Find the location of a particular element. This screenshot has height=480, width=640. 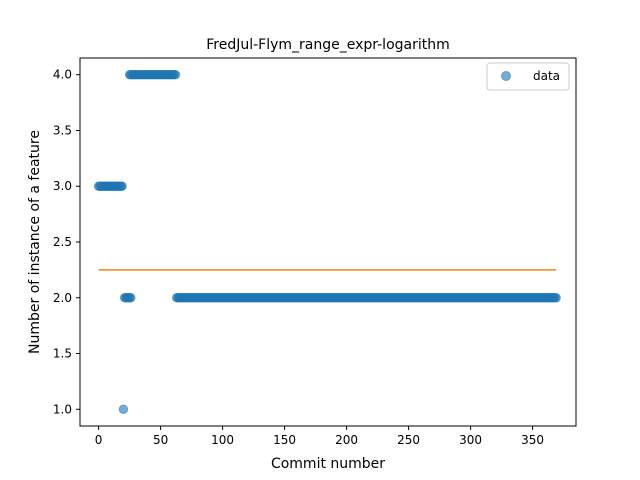

x-axis: 0 50 100 150 200 250 300 350 is located at coordinates (319, 436).